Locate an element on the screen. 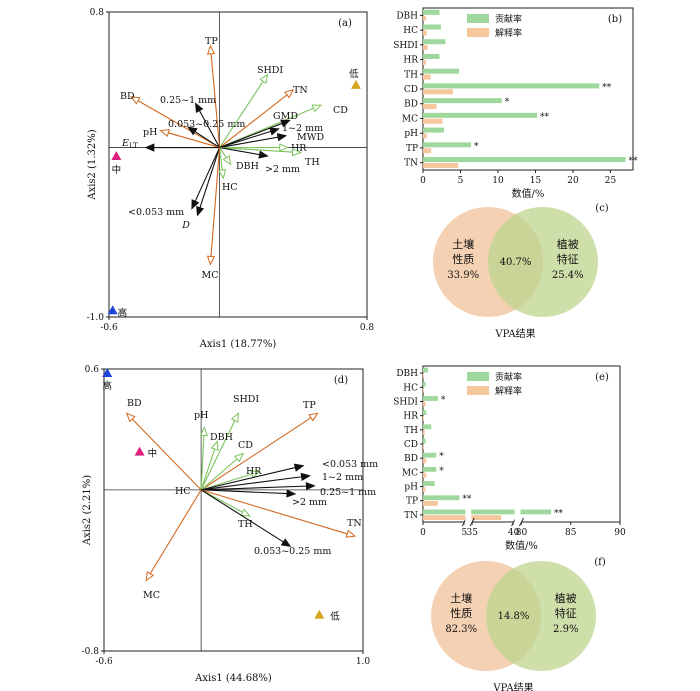 Image resolution: width=700 pixels, height=691 pixels. x-tick-label: 0 is located at coordinates (423, 533).